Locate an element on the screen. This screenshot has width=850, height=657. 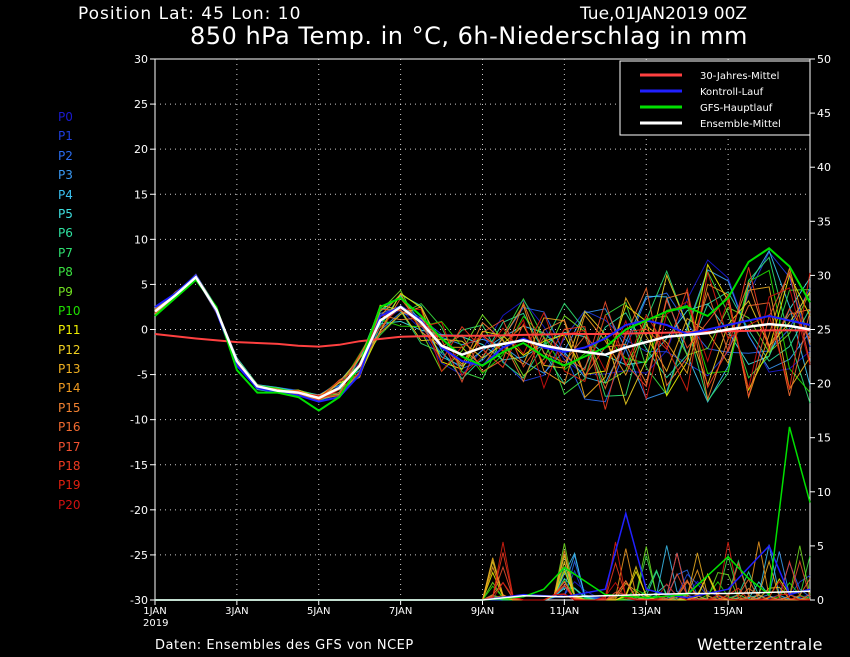
x-tick-label: 11JAN is located at coordinates (564, 611).